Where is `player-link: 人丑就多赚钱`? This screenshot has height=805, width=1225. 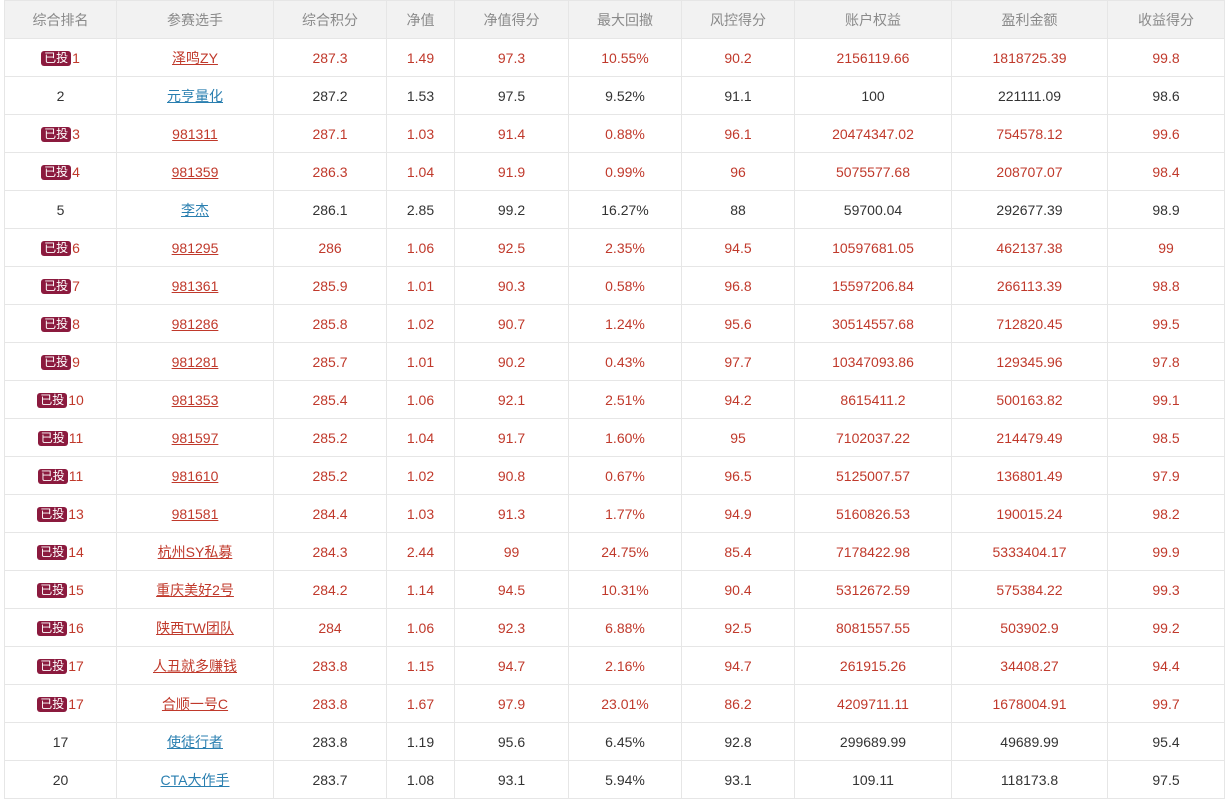
player-link: 人丑就多赚钱 is located at coordinates (195, 665).